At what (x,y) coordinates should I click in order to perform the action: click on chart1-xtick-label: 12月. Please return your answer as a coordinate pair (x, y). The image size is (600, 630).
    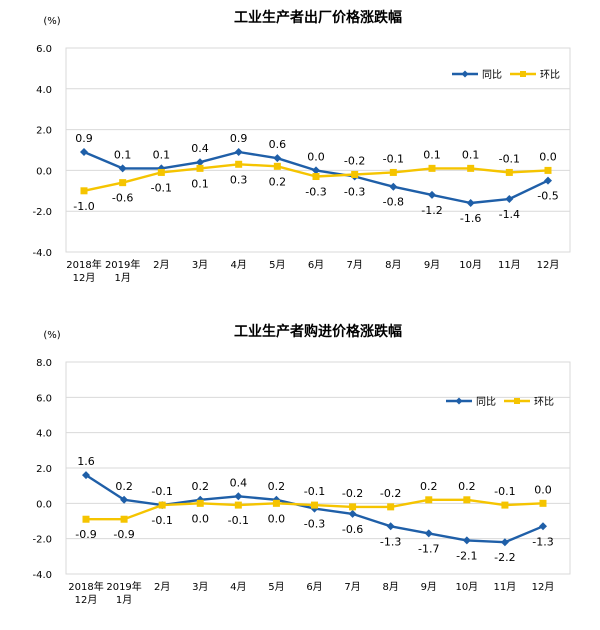
    Looking at the image, I should click on (548, 265).